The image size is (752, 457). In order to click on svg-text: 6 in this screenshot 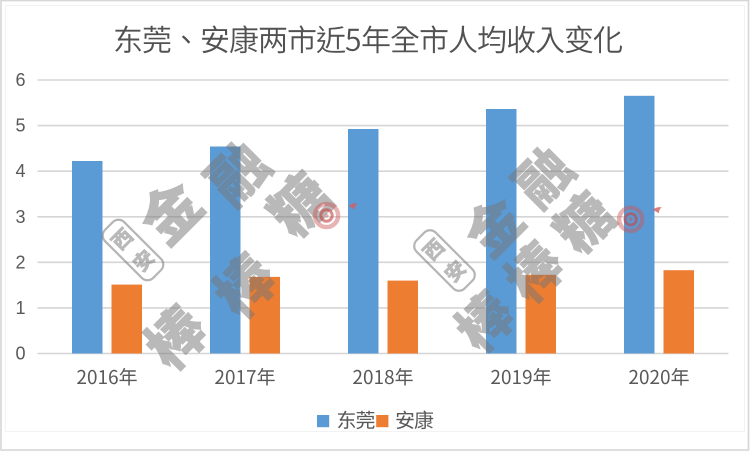, I will do `click(20, 80)`.